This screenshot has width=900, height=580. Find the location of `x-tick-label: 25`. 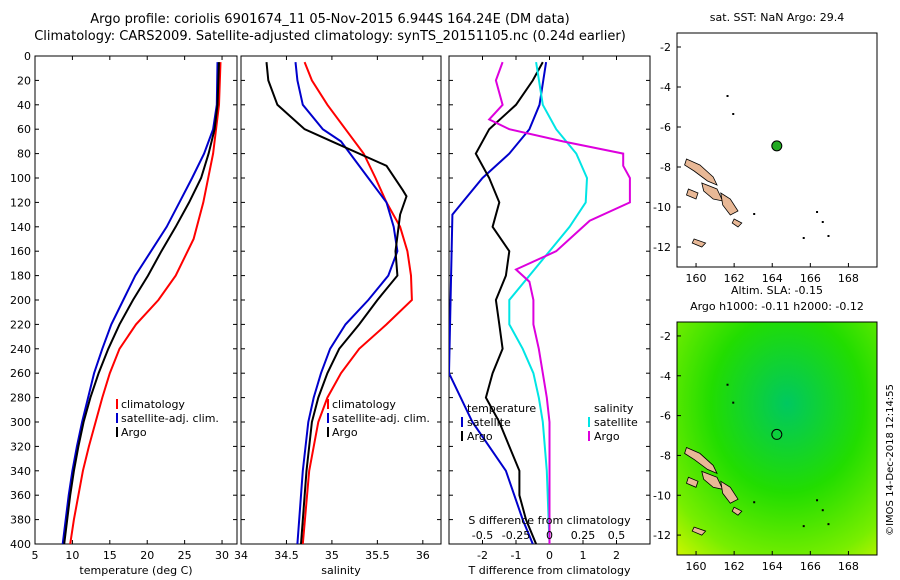

x-tick-label: 25 is located at coordinates (185, 555).